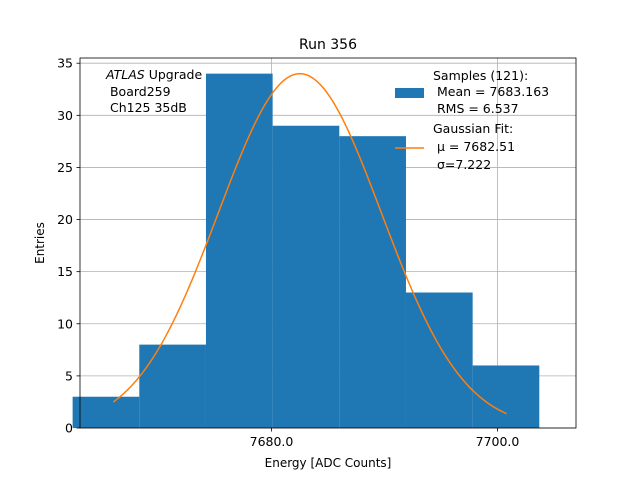 Image resolution: width=640 pixels, height=480 pixels. I want to click on y-tick-label: 5, so click(69, 375).